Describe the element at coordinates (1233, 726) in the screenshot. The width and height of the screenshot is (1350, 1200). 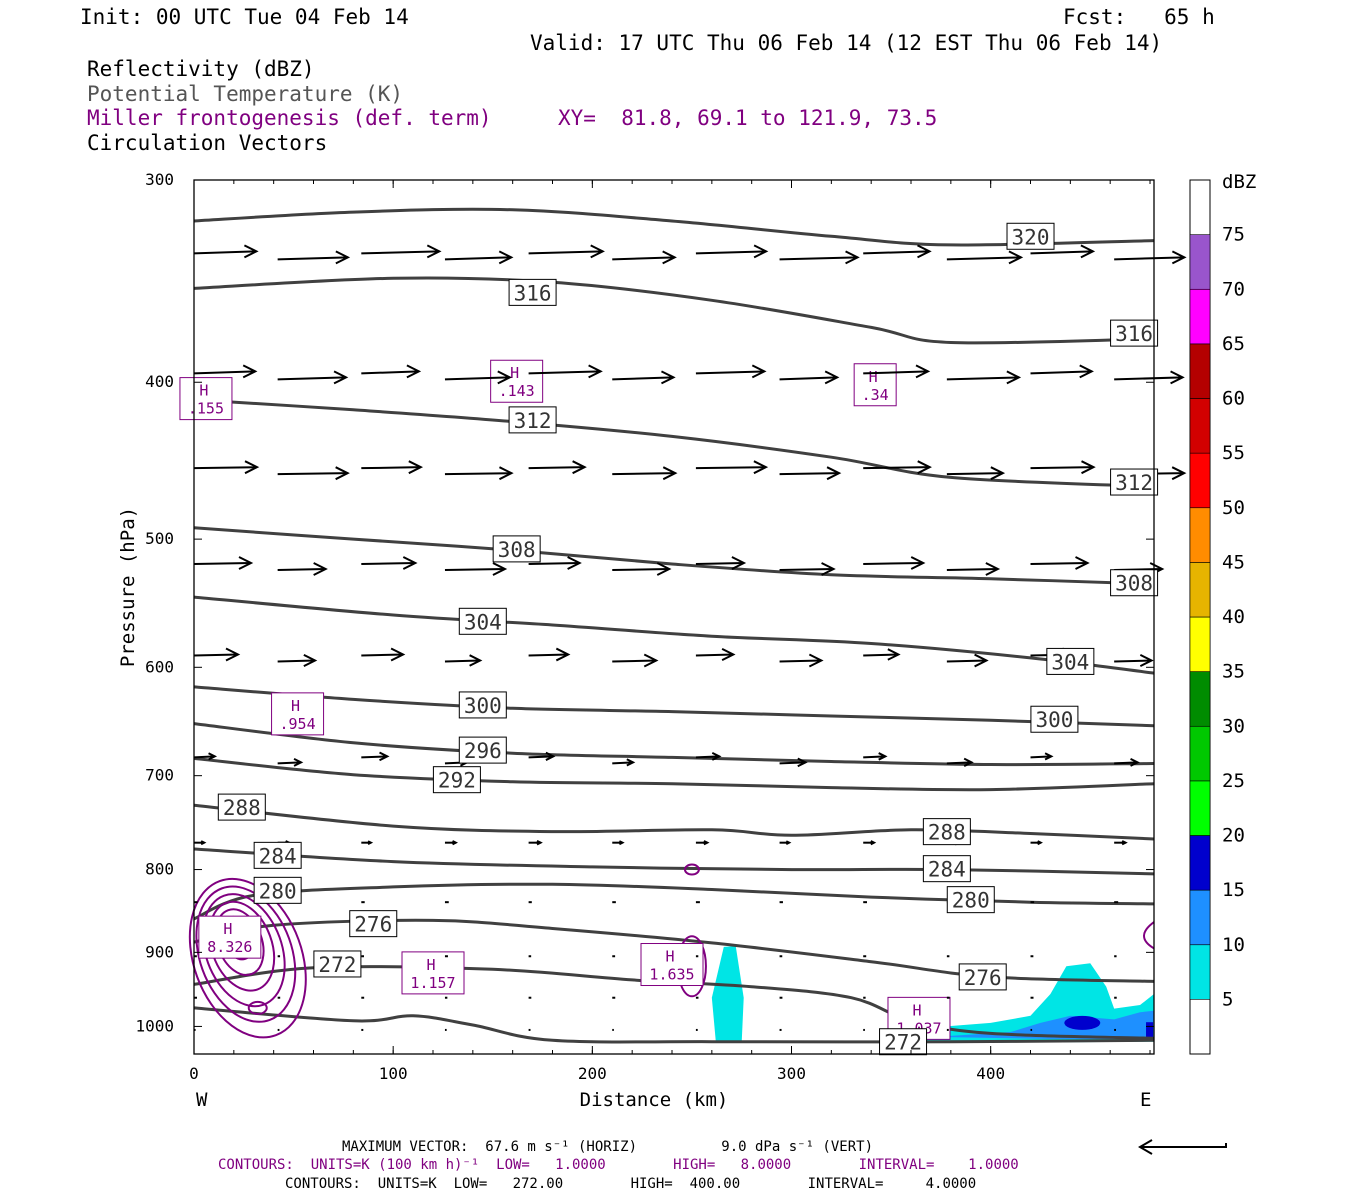
I see `colorbar-label: 30` at that location.